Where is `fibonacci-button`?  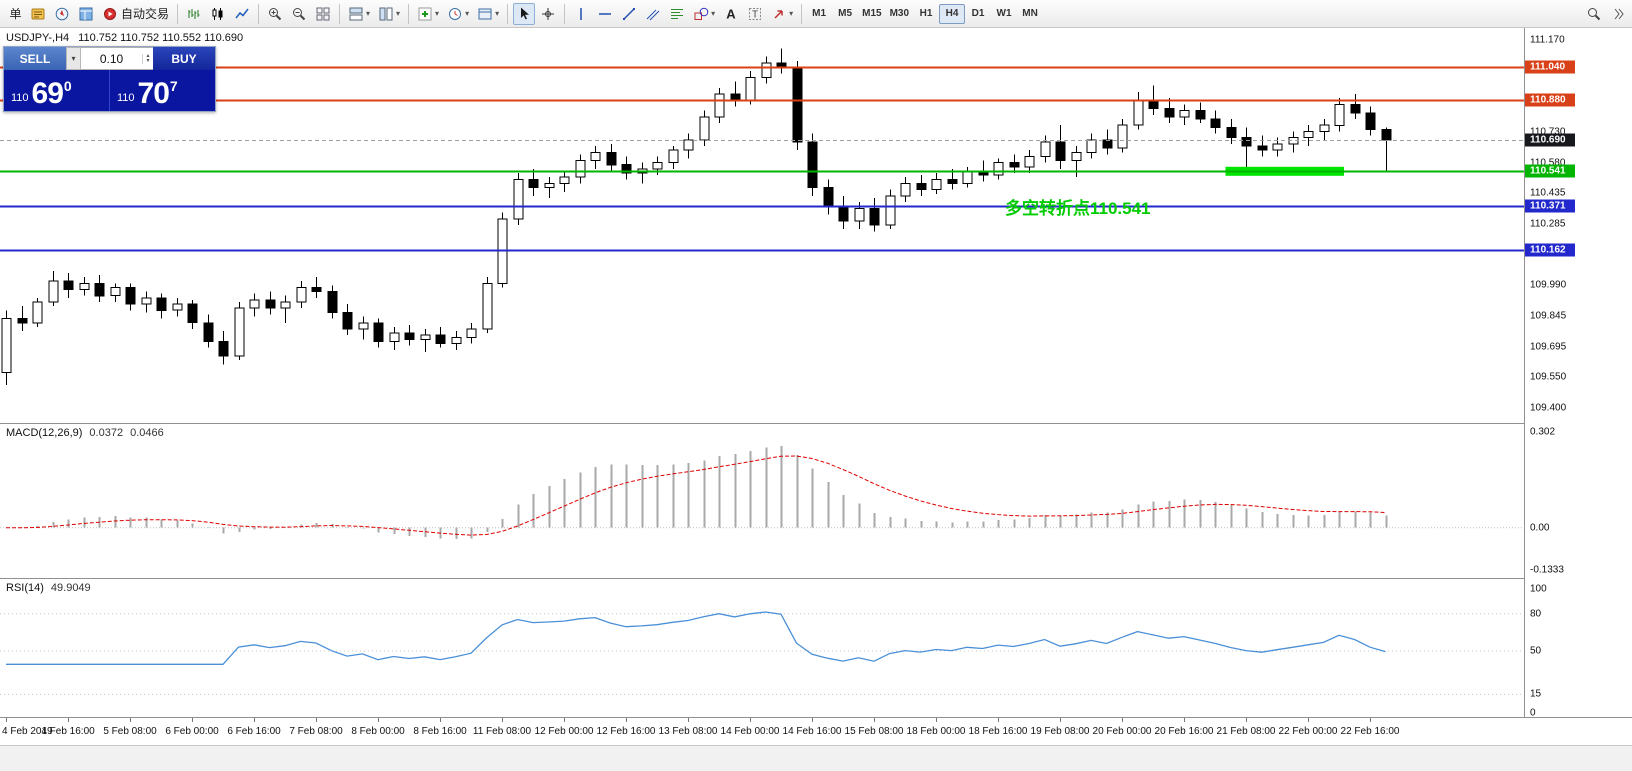
fibonacci-button is located at coordinates (677, 14).